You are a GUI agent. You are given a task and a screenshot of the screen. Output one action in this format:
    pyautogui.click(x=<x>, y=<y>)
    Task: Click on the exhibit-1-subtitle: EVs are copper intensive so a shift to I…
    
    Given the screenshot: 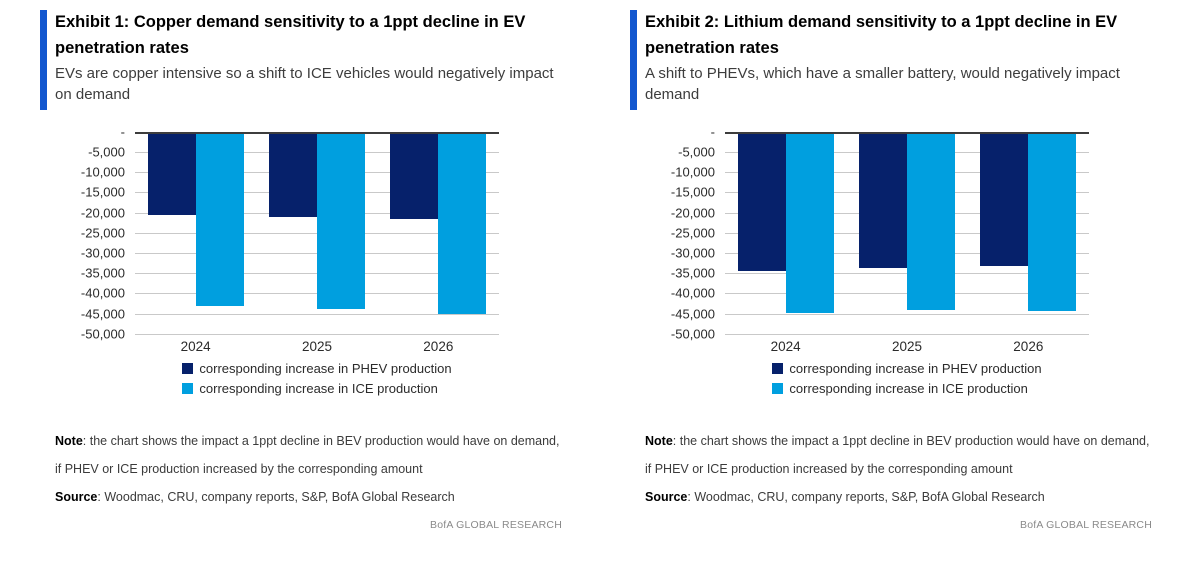 What is the action you would take?
    pyautogui.click(x=304, y=84)
    